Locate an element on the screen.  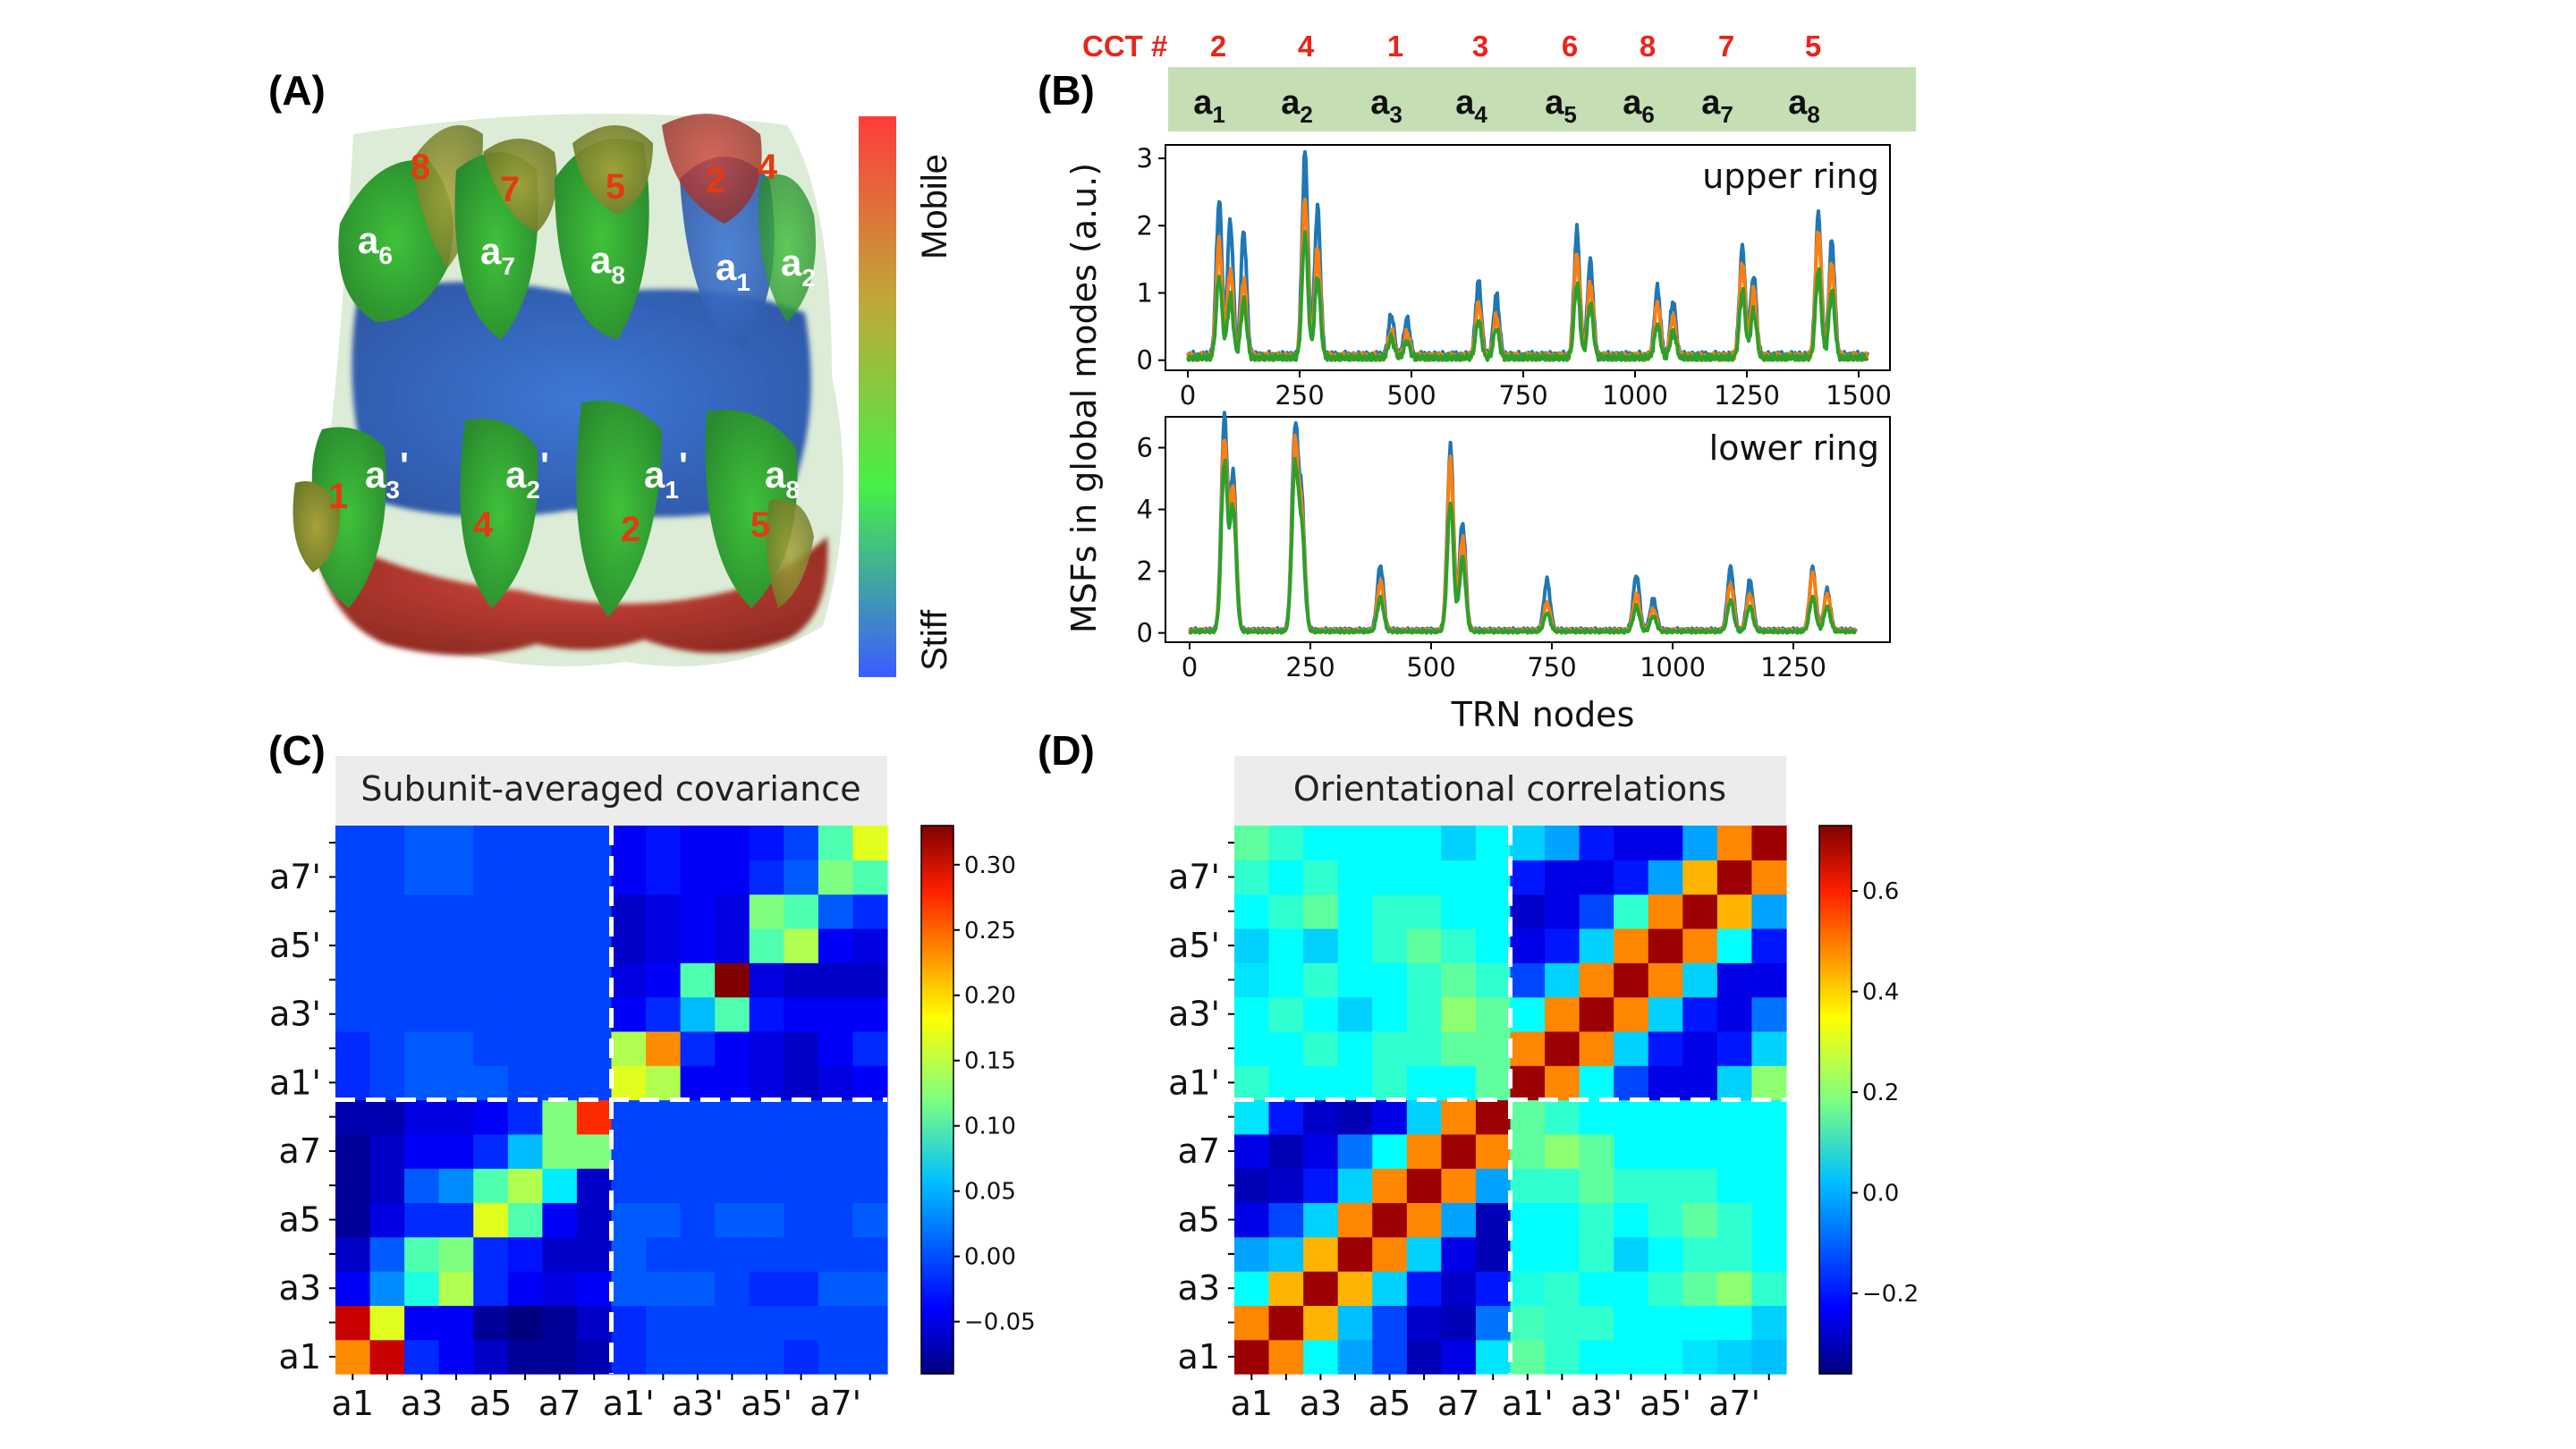
ring-label: lower ring is located at coordinates (1794, 448).